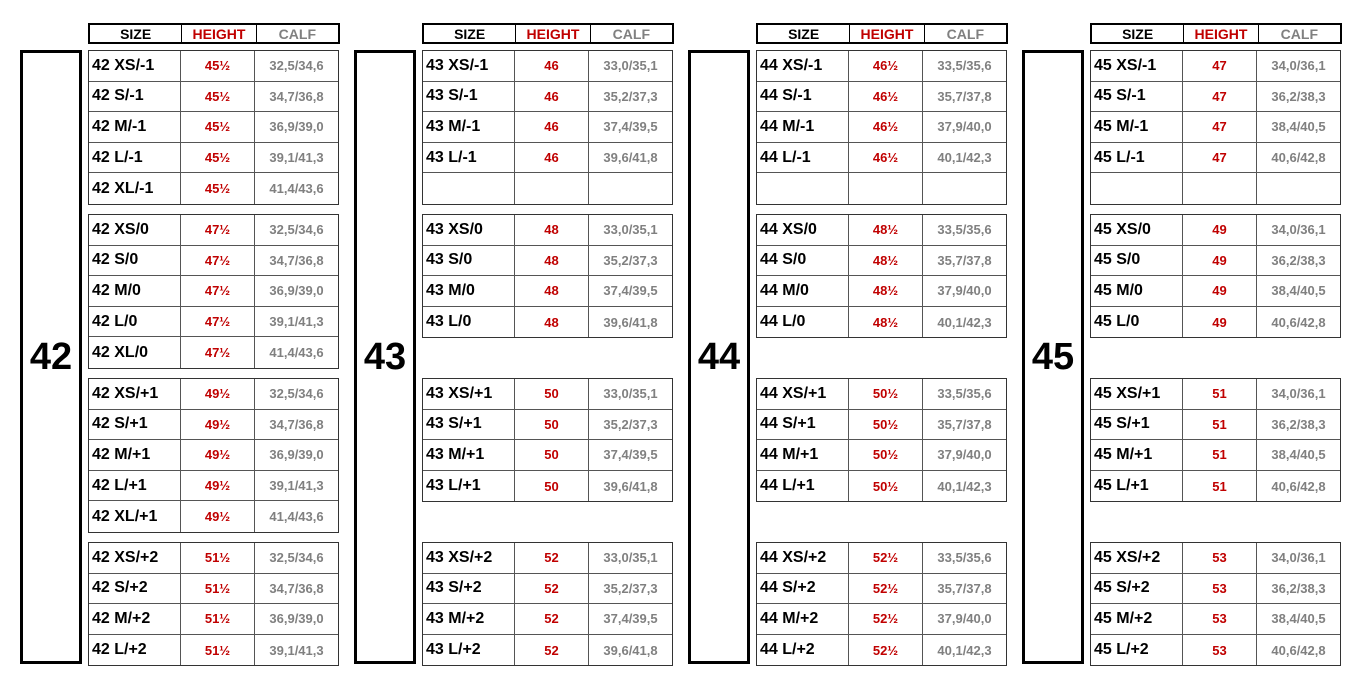  I want to click on table-row: 44 M/+1 50½ 37,9/40,0, so click(881, 455).